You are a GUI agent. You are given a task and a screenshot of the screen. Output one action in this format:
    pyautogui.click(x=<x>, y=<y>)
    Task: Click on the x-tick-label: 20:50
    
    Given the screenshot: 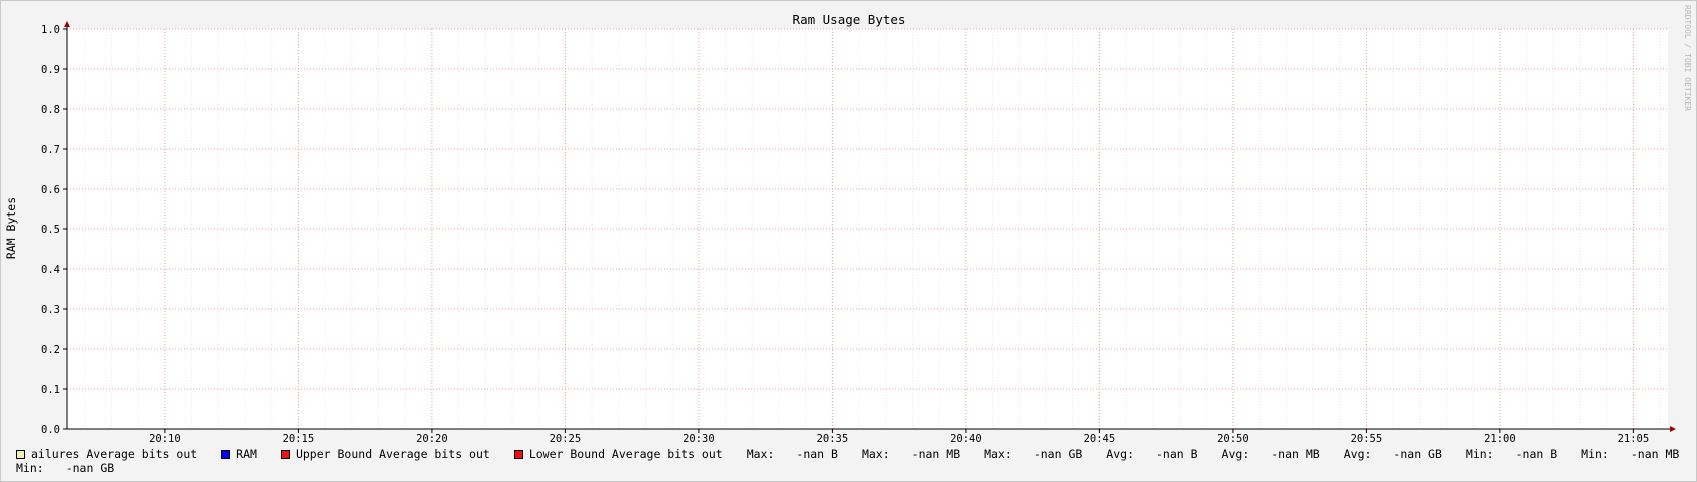 What is the action you would take?
    pyautogui.click(x=1233, y=439)
    